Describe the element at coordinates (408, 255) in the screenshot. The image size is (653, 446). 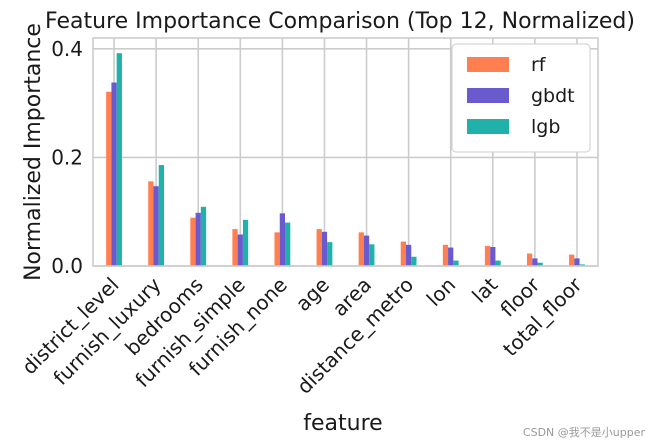
I see `bar-gbdt-distance_metro` at that location.